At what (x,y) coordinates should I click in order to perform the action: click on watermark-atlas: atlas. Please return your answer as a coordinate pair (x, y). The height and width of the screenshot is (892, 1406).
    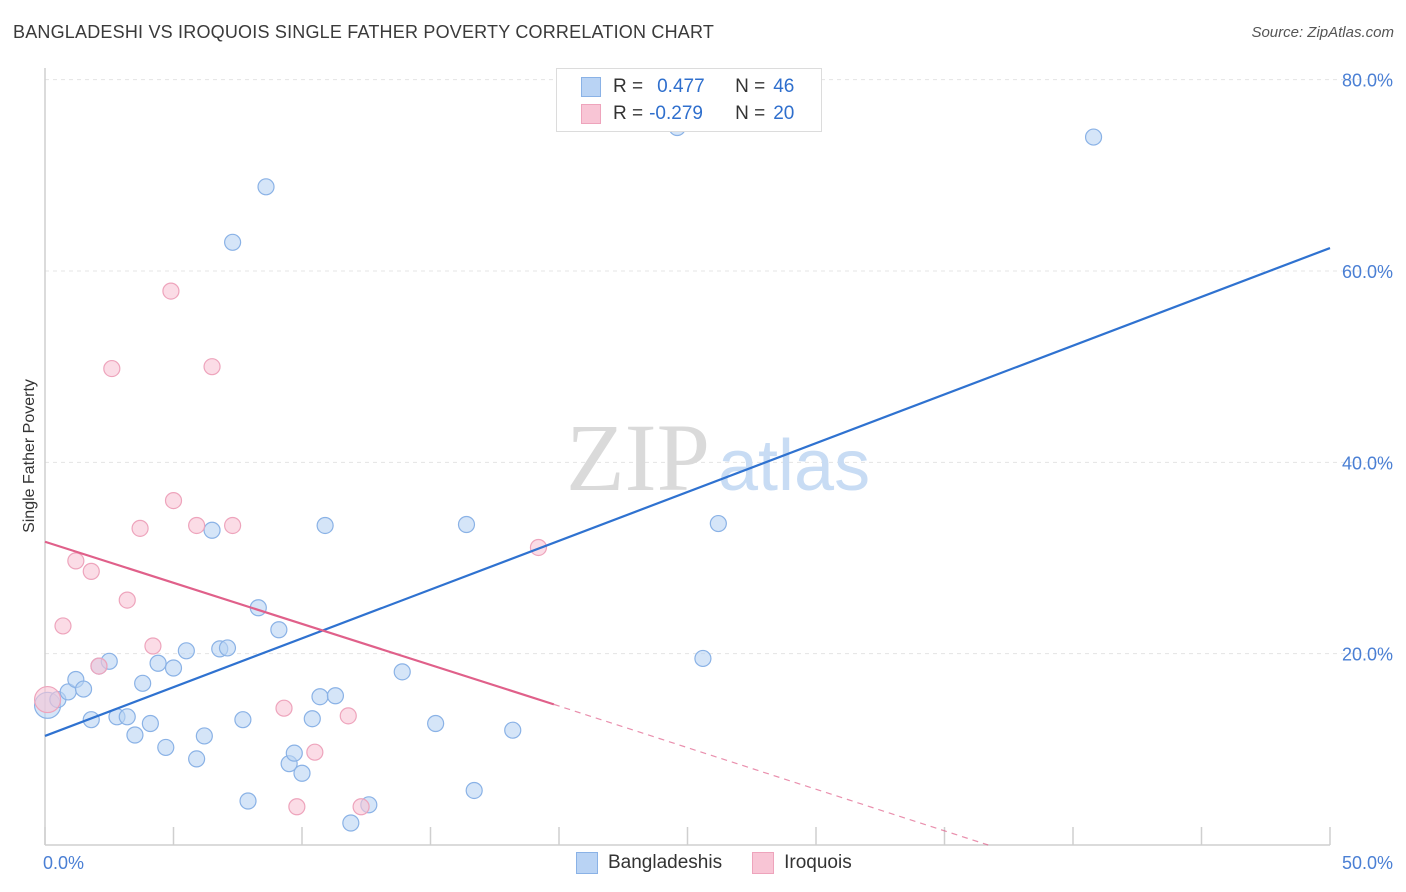
    Looking at the image, I should click on (794, 466).